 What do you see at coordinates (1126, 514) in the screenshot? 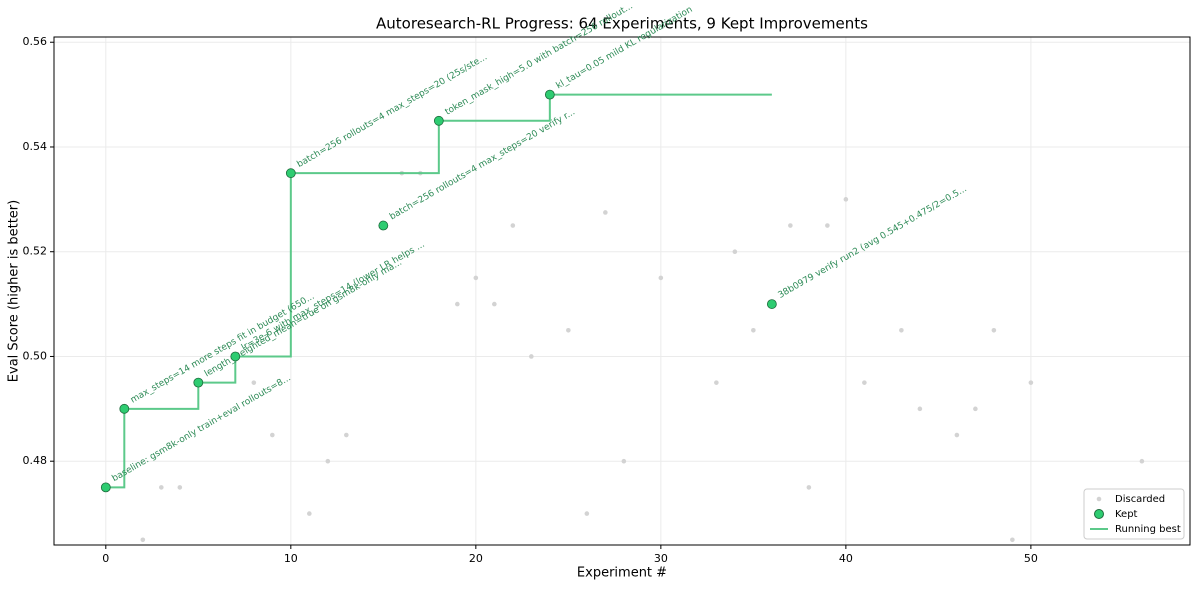
I see `legend-label: Kept` at bounding box center [1126, 514].